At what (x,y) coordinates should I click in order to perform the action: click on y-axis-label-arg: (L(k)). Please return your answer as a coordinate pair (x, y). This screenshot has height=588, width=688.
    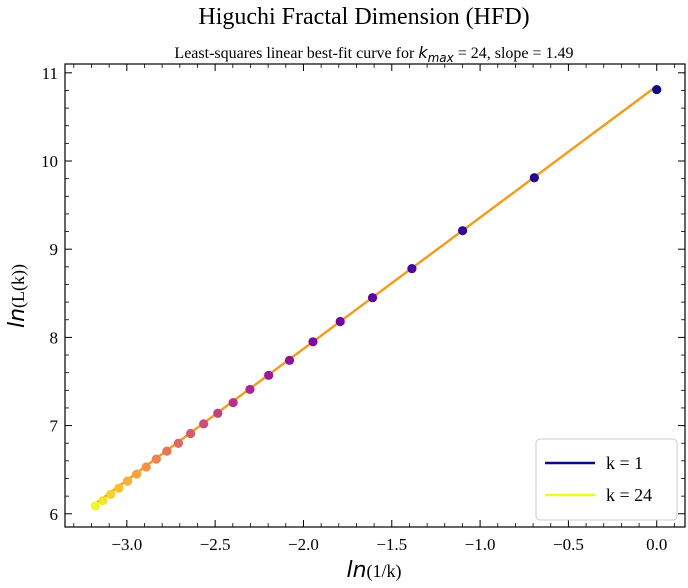
    Looking at the image, I should click on (18, 286).